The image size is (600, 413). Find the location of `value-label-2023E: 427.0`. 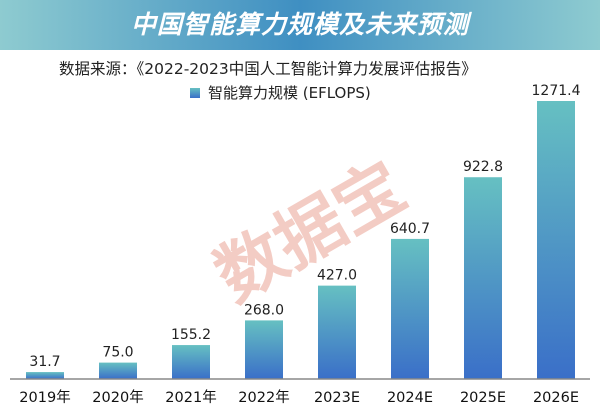

value-label-2023E: 427.0 is located at coordinates (337, 276).